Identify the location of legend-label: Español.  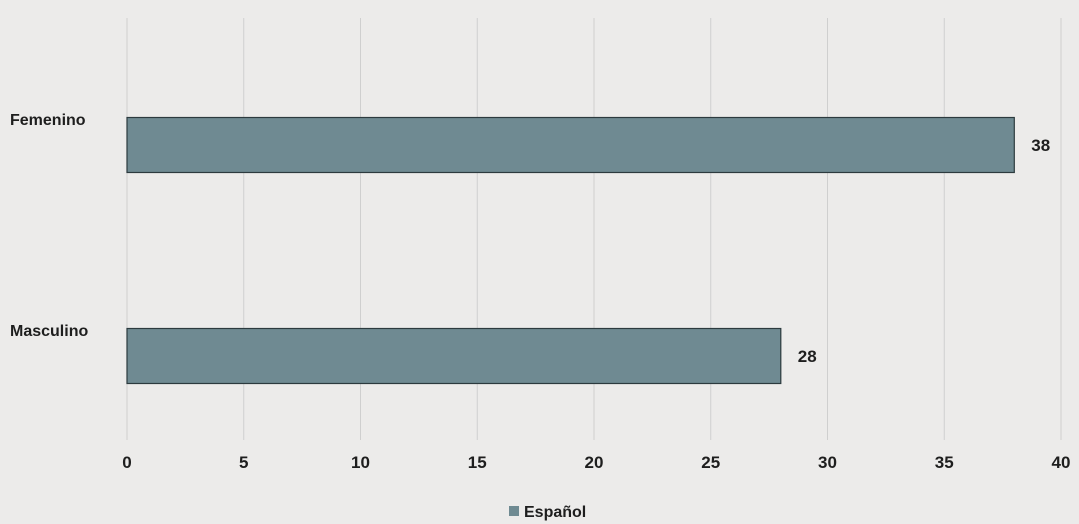
(555, 512).